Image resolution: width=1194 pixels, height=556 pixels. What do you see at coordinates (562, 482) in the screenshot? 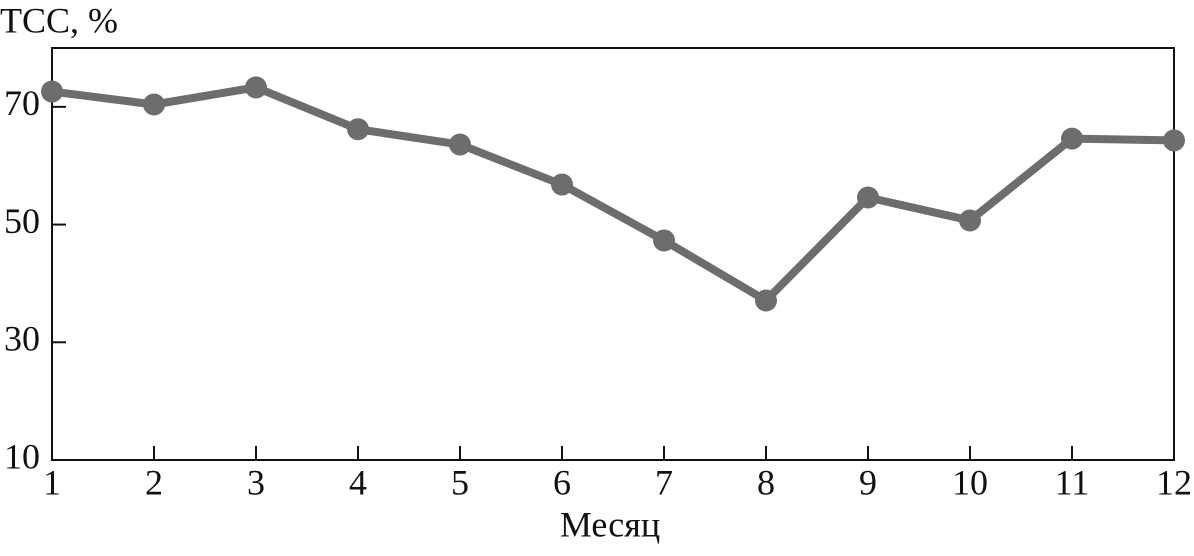
I see `x-tick-label: 6` at bounding box center [562, 482].